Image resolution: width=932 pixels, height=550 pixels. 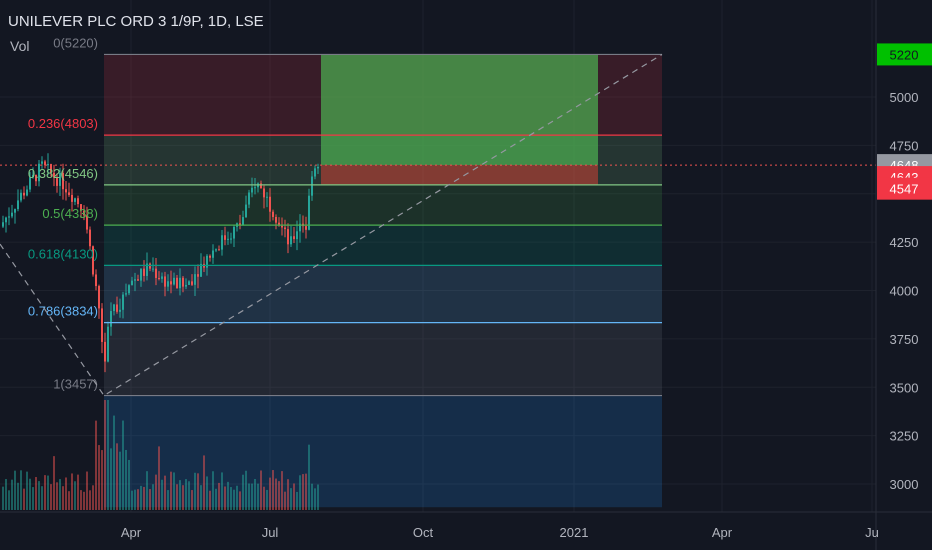 I want to click on time-tick-label: 2021, so click(x=574, y=532).